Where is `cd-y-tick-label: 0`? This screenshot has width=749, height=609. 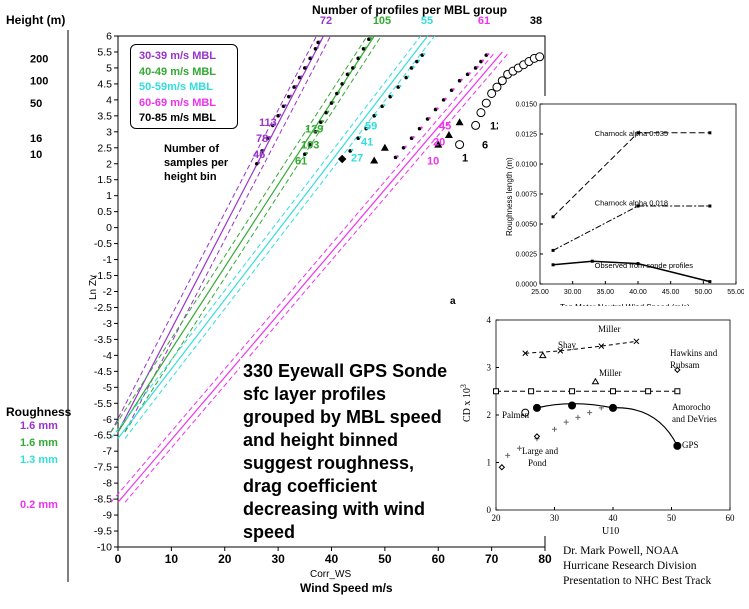 cd-y-tick-label: 0 is located at coordinates (489, 510).